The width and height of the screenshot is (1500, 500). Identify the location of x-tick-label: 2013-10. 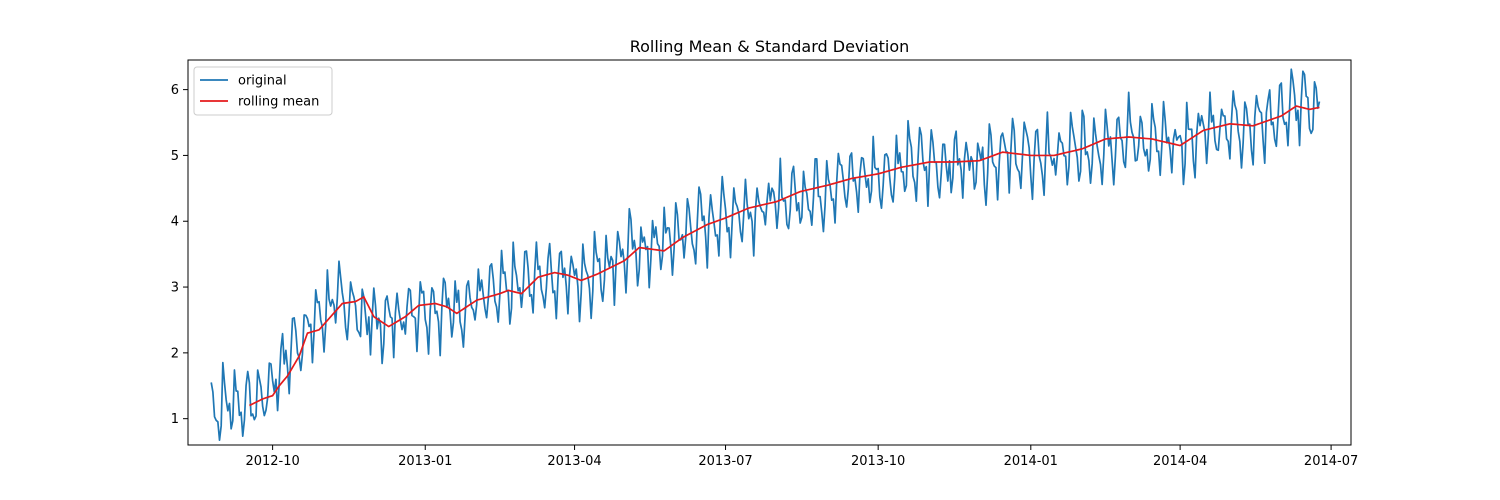
(878, 461).